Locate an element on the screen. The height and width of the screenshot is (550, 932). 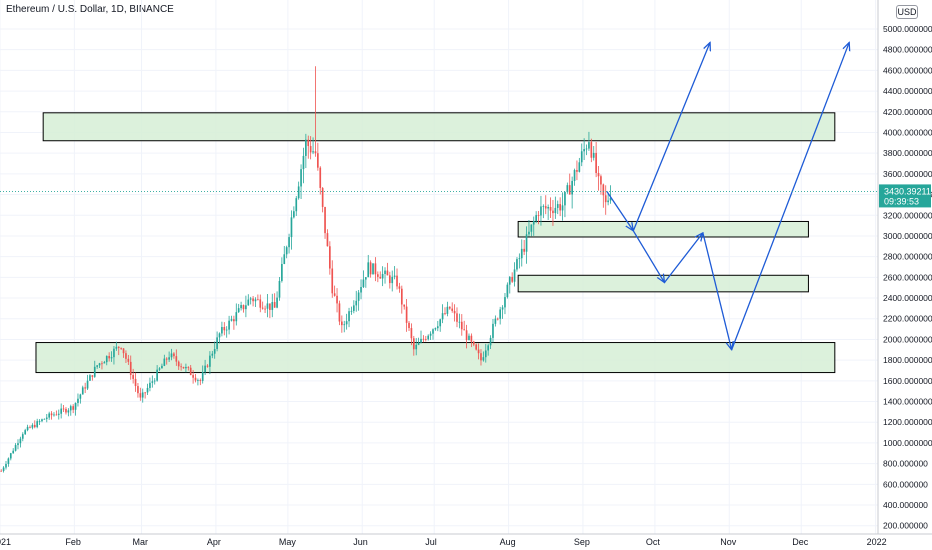
price-tick-label: 1800.000000 is located at coordinates (907, 360).